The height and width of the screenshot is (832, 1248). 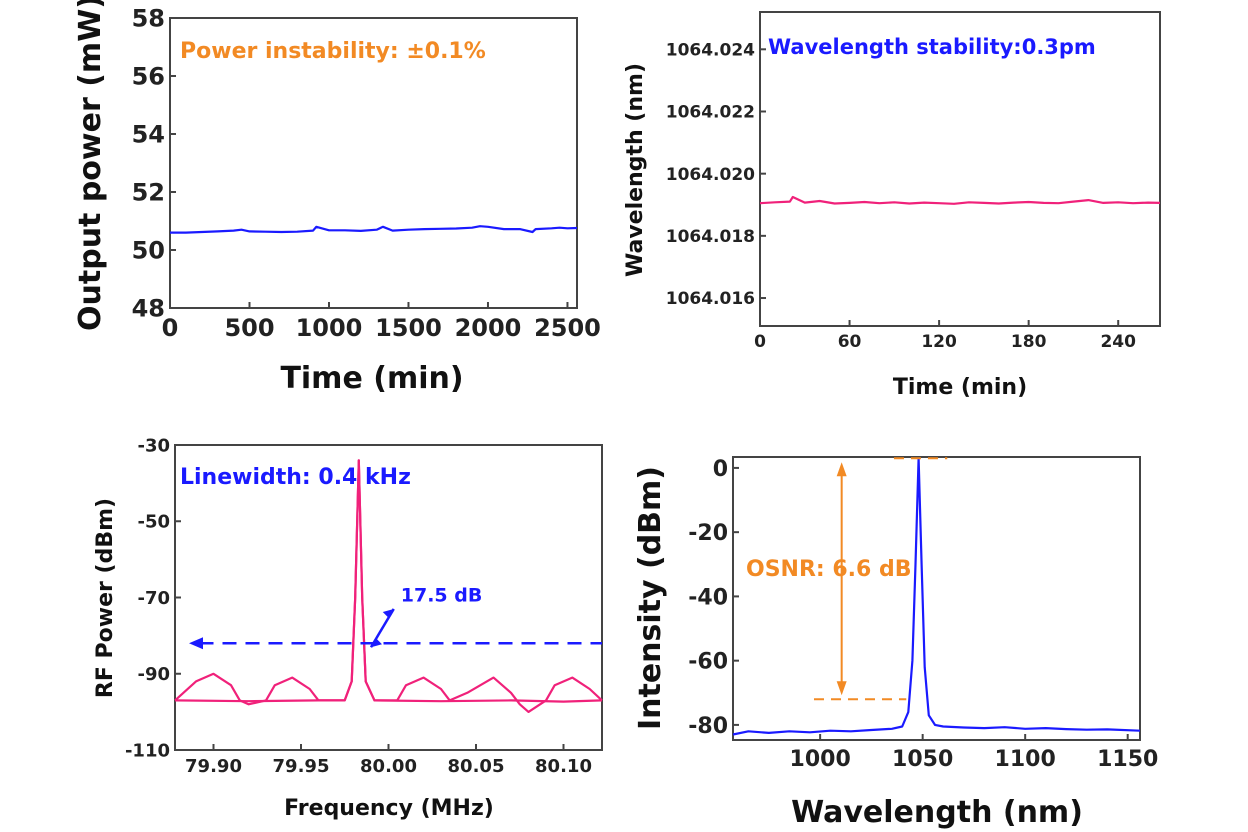 I want to click on y-tick-label: 1064.022, so click(x=710, y=113).